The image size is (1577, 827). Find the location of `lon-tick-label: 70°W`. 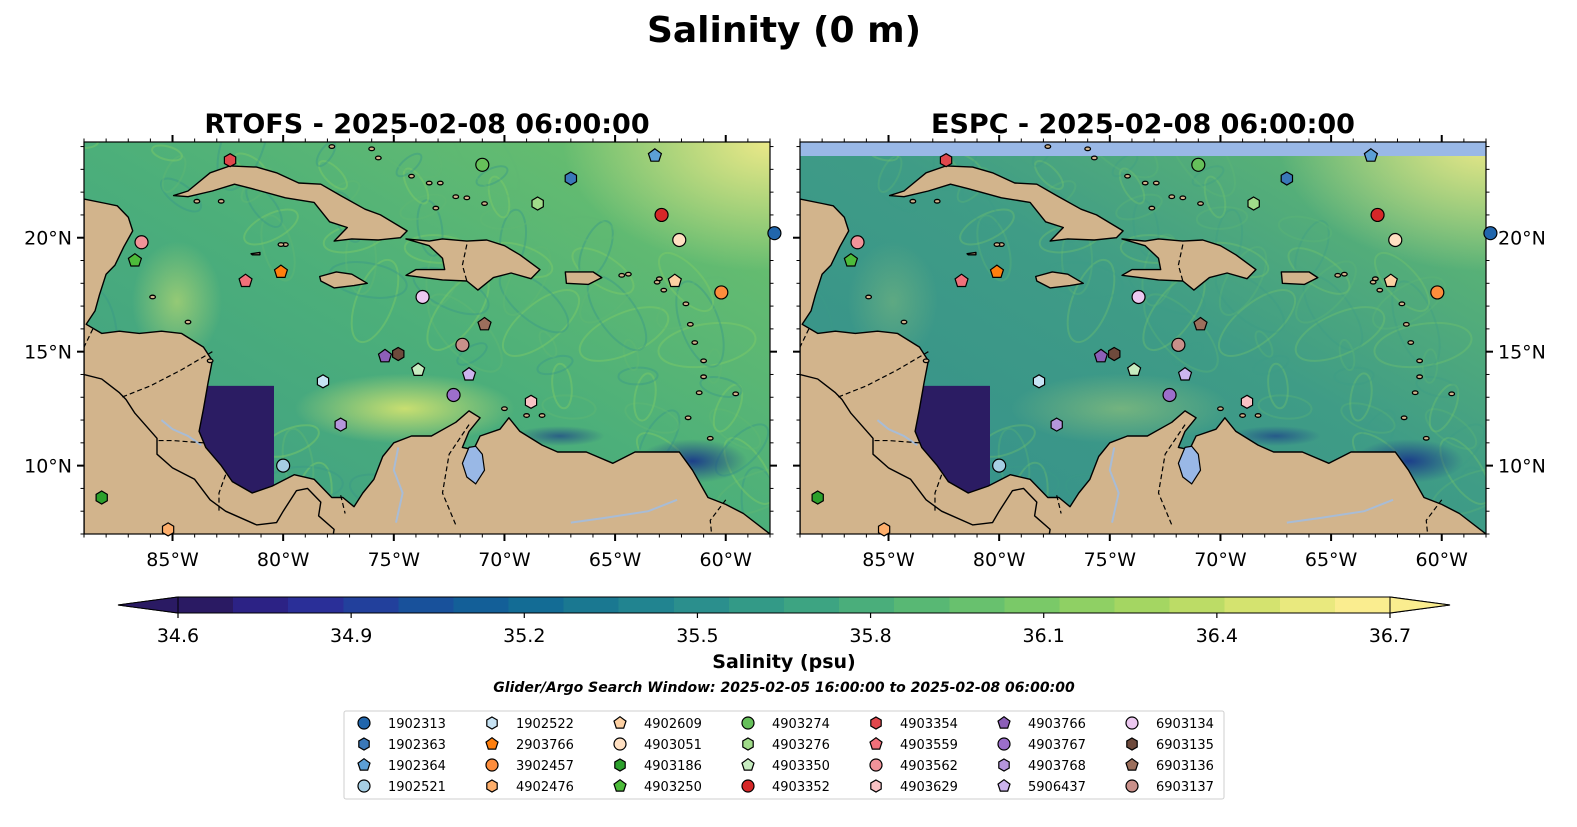

lon-tick-label: 70°W is located at coordinates (1220, 560).